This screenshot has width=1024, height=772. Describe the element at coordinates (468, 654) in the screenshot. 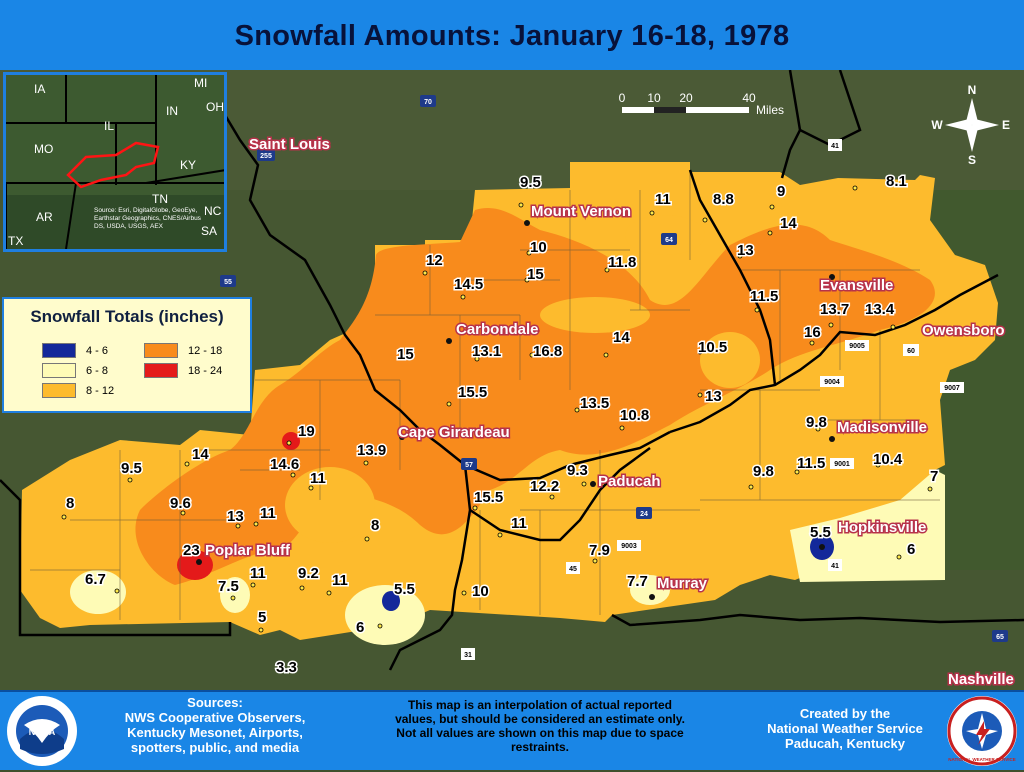

I see `highway-31: 31` at that location.